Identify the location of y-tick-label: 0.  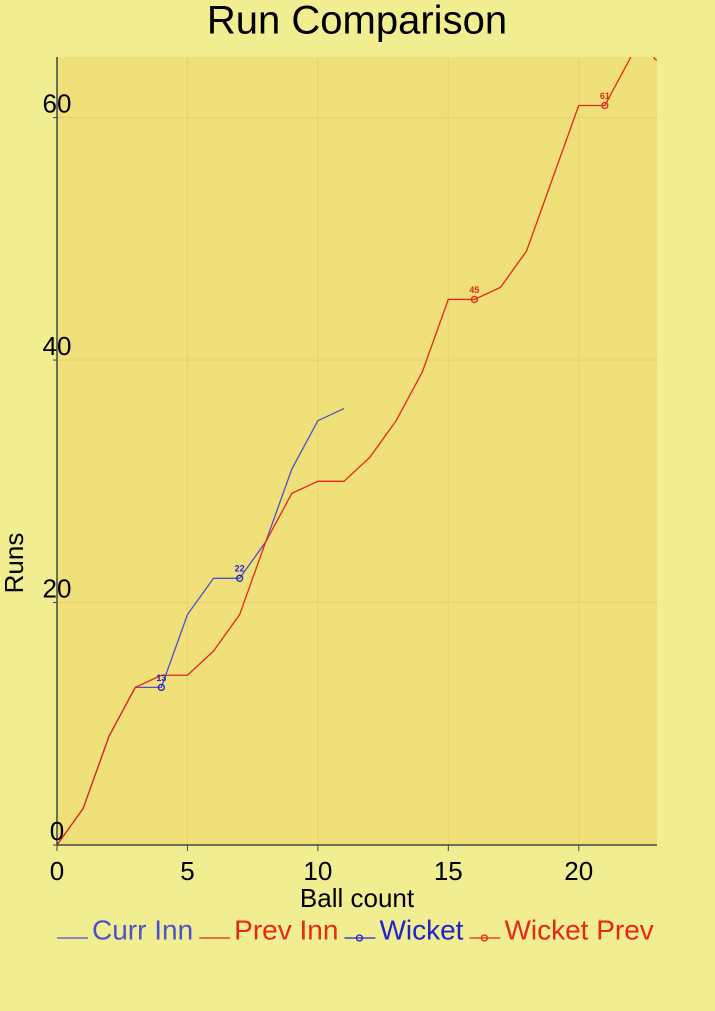
(57, 831).